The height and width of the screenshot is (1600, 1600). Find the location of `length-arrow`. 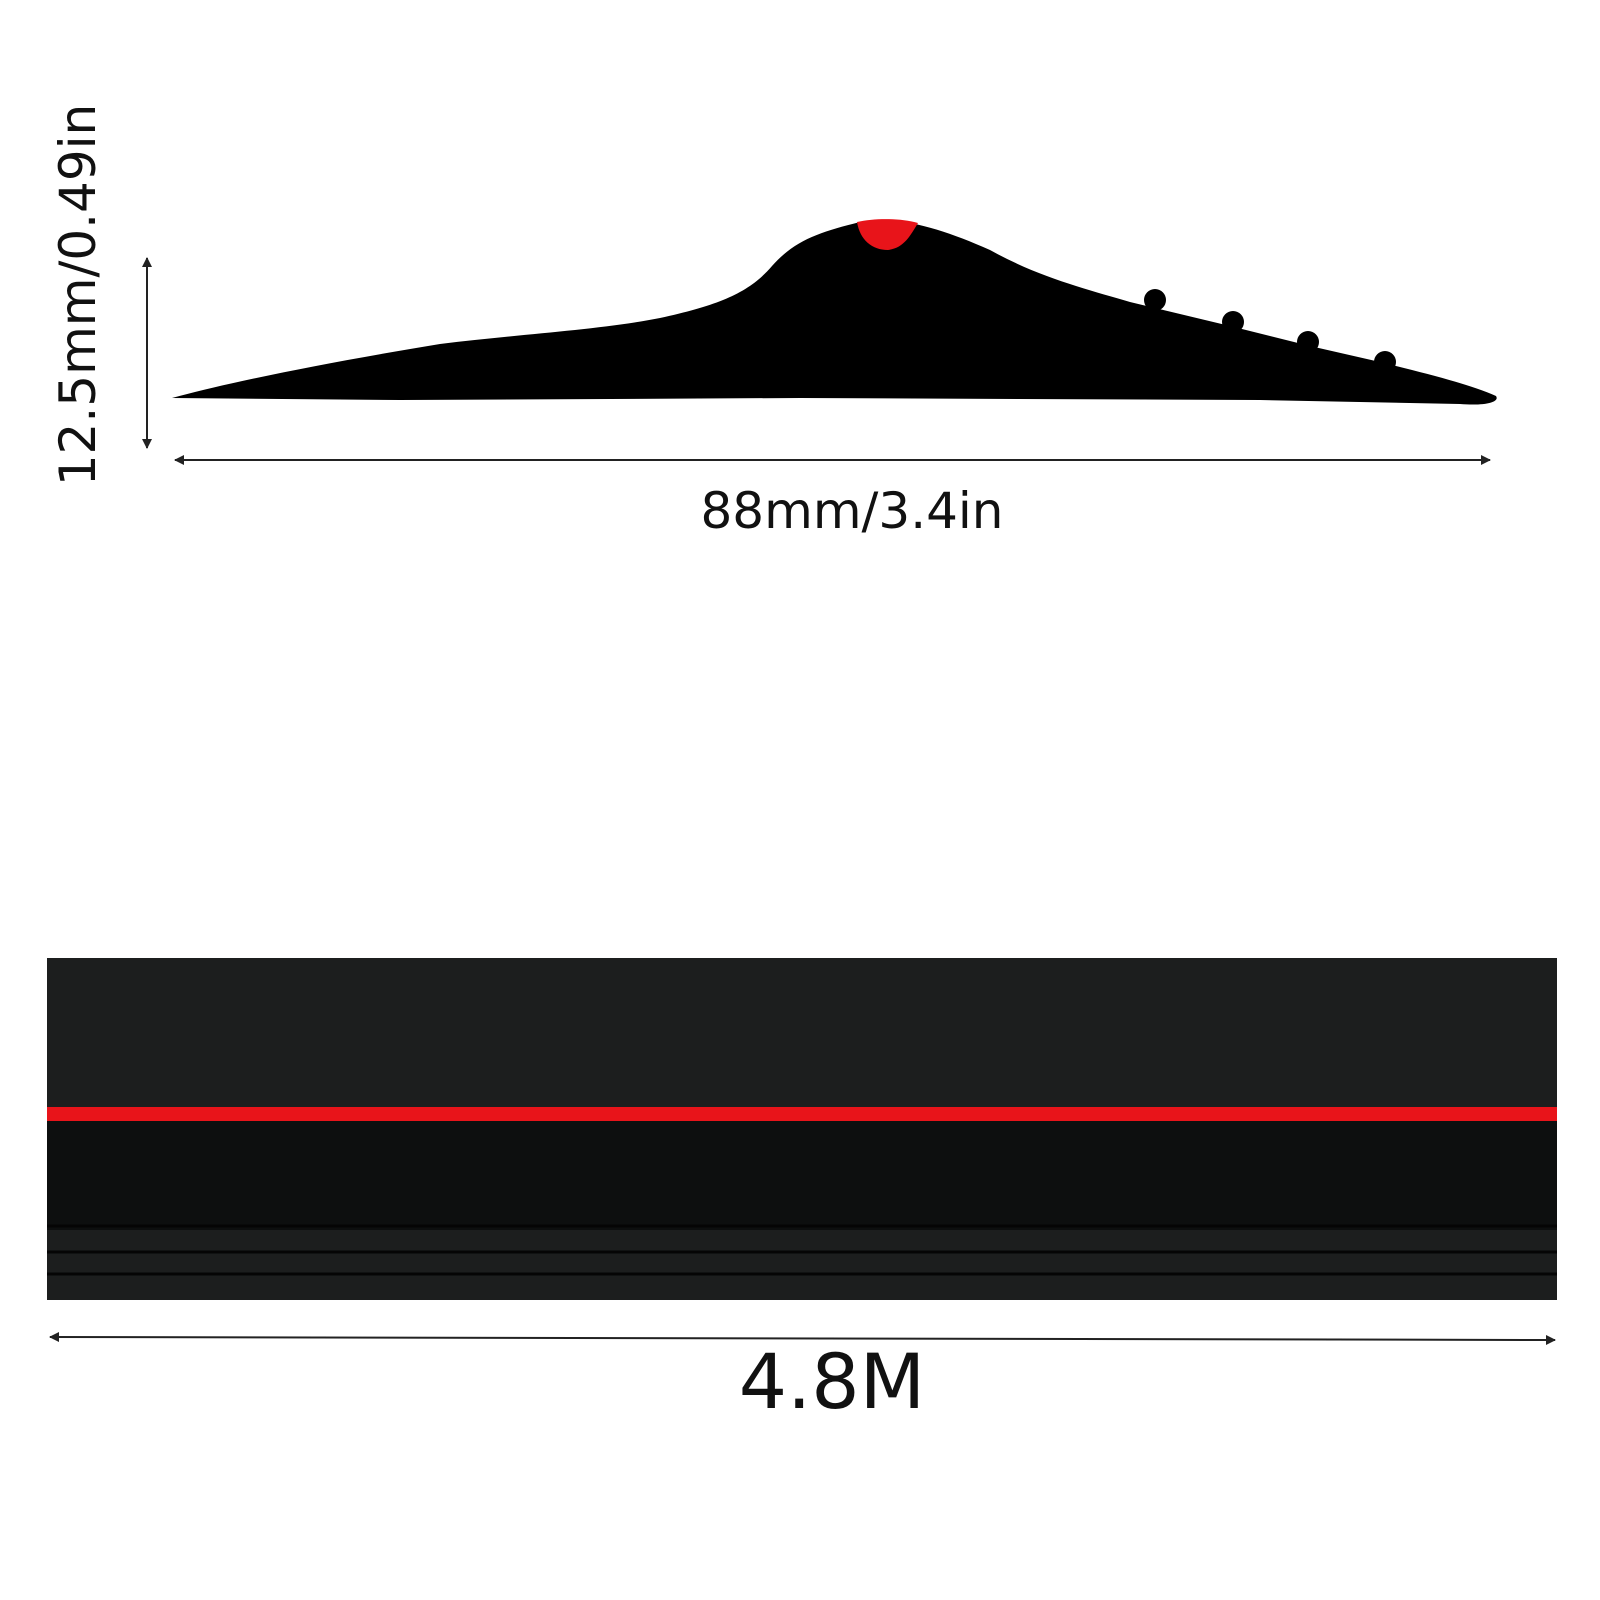

length-arrow is located at coordinates (802, 1338).